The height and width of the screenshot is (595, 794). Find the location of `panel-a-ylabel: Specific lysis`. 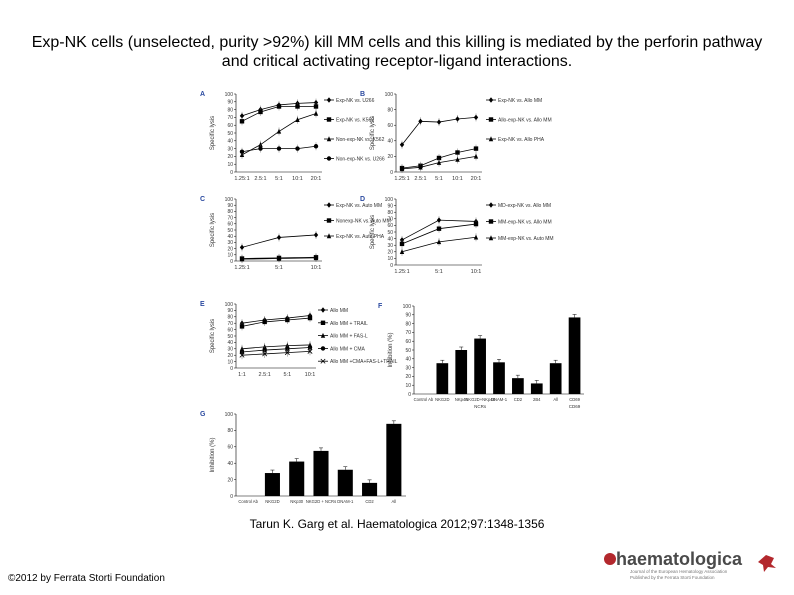

panel-a-ylabel: Specific lysis is located at coordinates (213, 133).